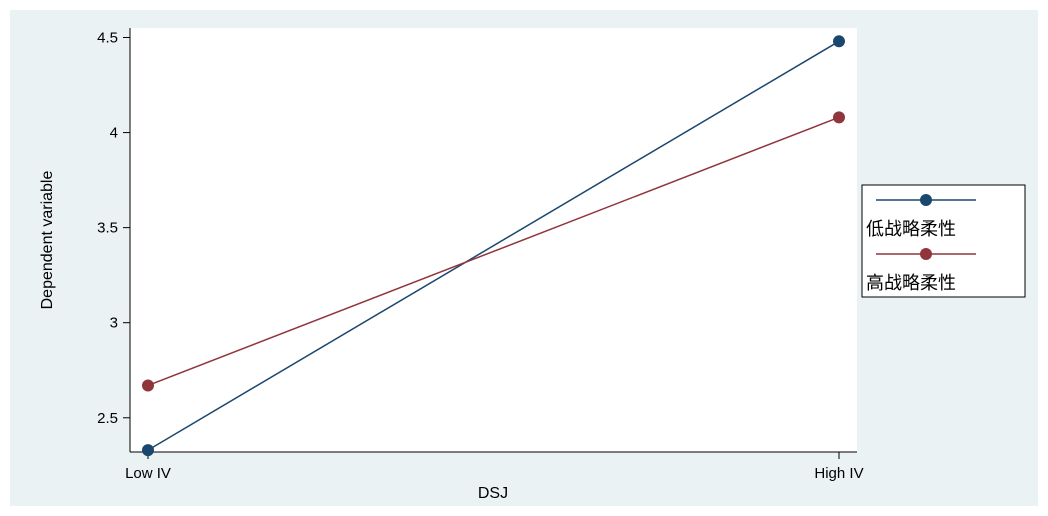 This screenshot has height=516, width=1048. I want to click on y-tick-label: 4, so click(114, 133).